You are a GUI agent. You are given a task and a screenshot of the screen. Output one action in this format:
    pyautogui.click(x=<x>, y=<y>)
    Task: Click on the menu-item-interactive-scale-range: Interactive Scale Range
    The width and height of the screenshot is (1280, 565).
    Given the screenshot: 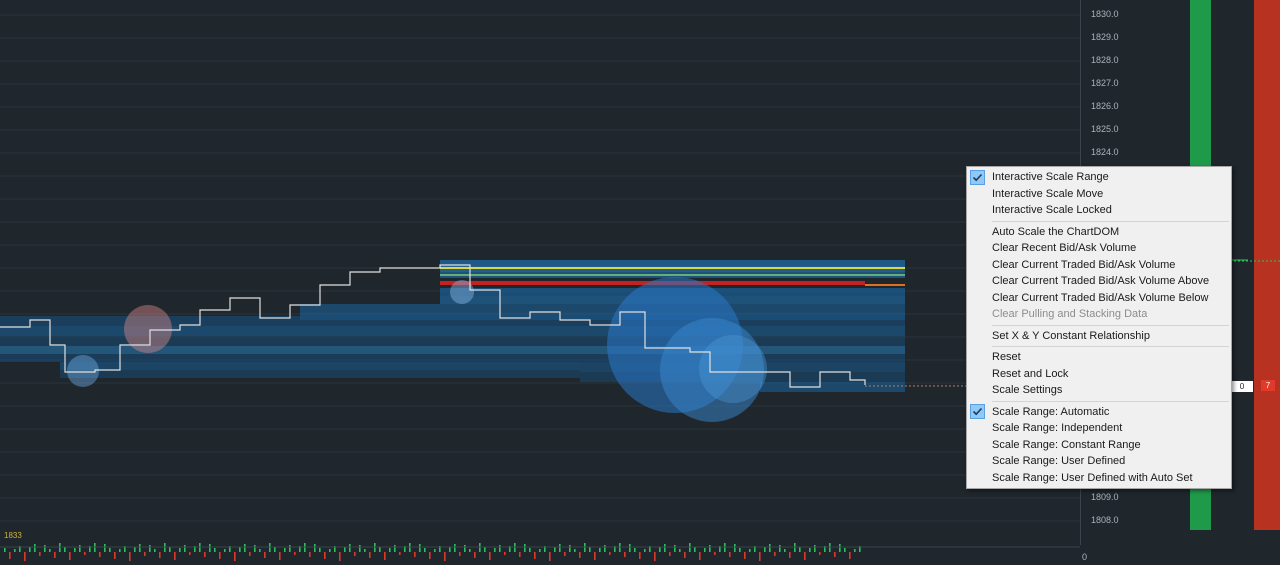 What is the action you would take?
    pyautogui.click(x=1099, y=177)
    